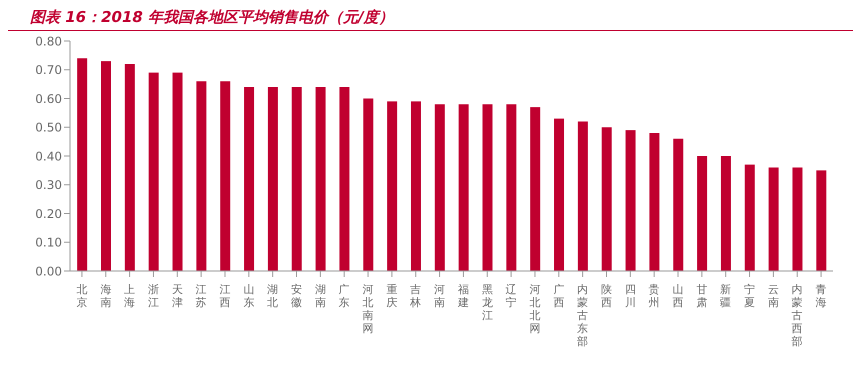 This screenshot has width=861, height=379. I want to click on x-tick-label: 天津, so click(177, 296).